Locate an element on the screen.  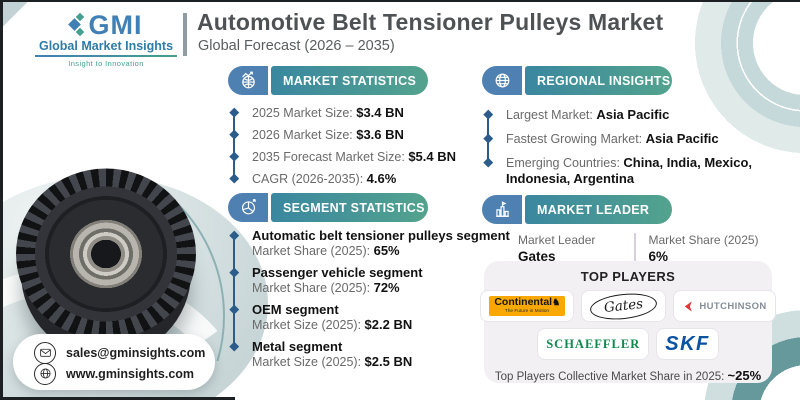
market-share-label: Market Share (2025) is located at coordinates (703, 240).